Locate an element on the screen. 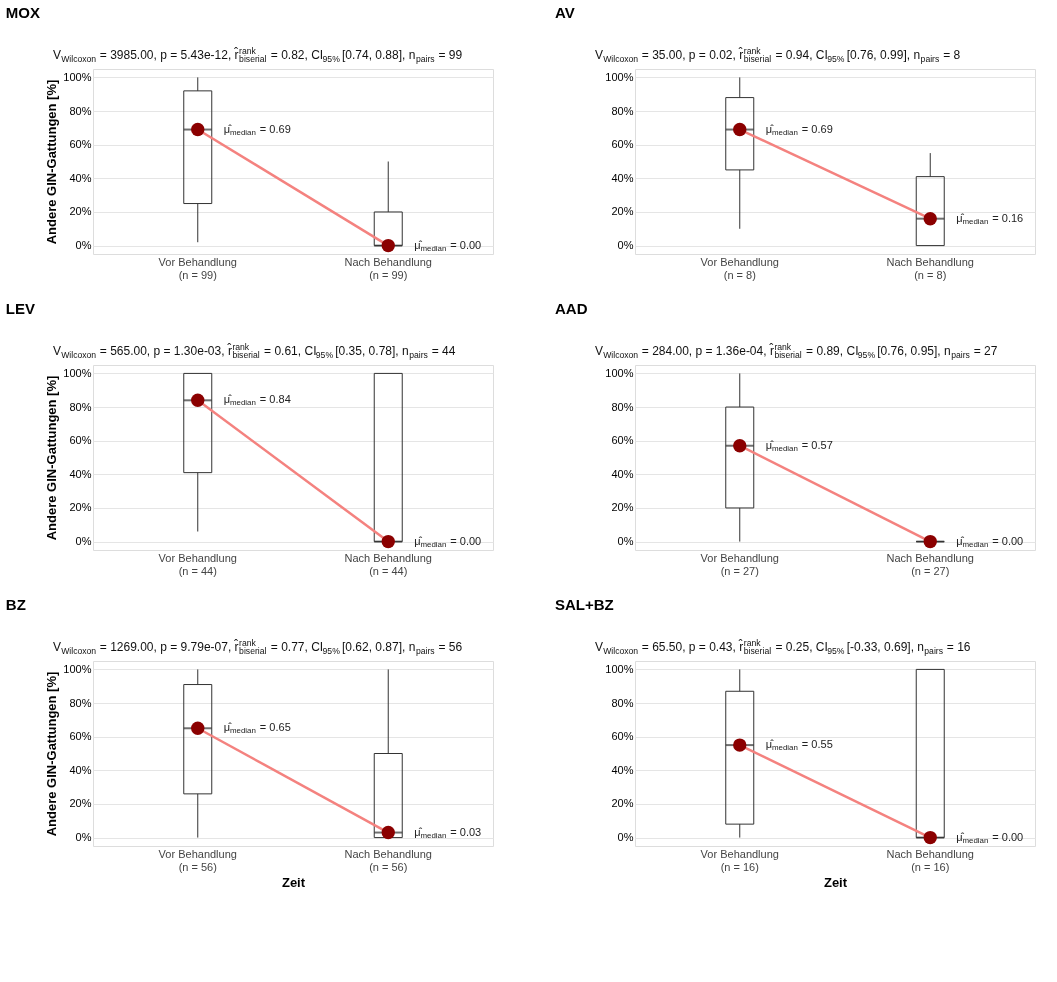 Image resolution: width=1057 pixels, height=982 pixels. chart-title: BZ is located at coordinates (15, 604).